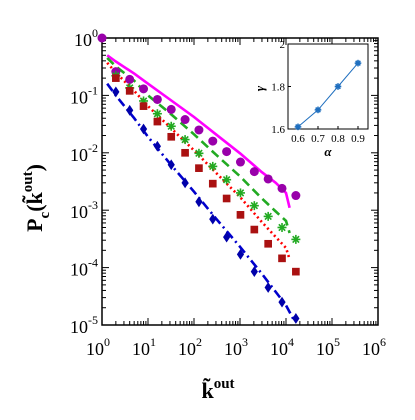  Describe the element at coordinates (283, 45) in the screenshot. I see `inset-y-tick-label: 2` at that location.